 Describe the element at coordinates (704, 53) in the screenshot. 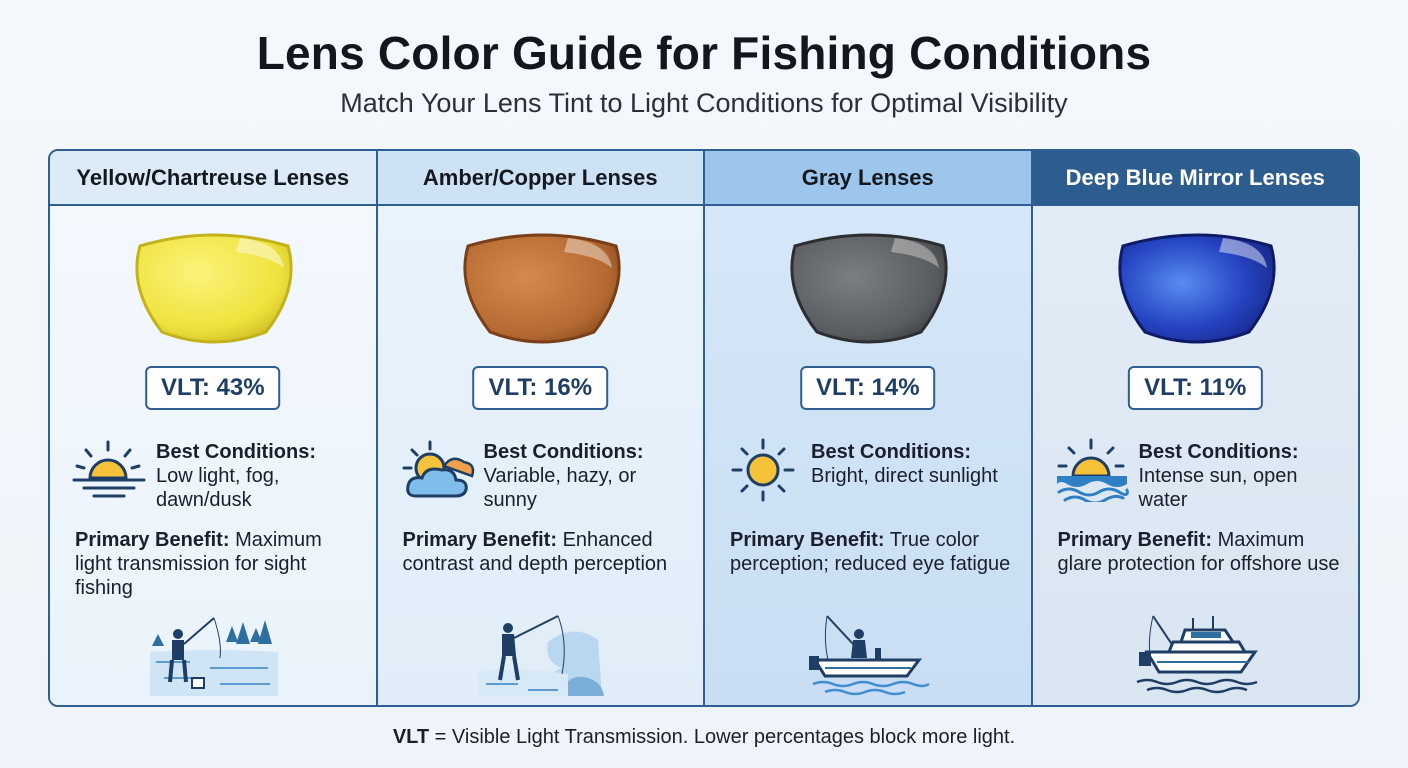

I see `page-title: Lens Color Guide for Fishing Conditions` at that location.